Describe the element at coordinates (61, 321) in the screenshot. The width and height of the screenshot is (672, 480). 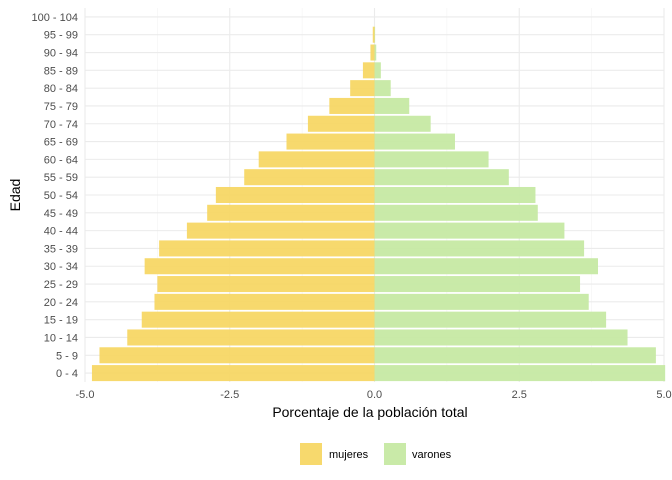
I see `y-tick-label: 15 - 19` at that location.